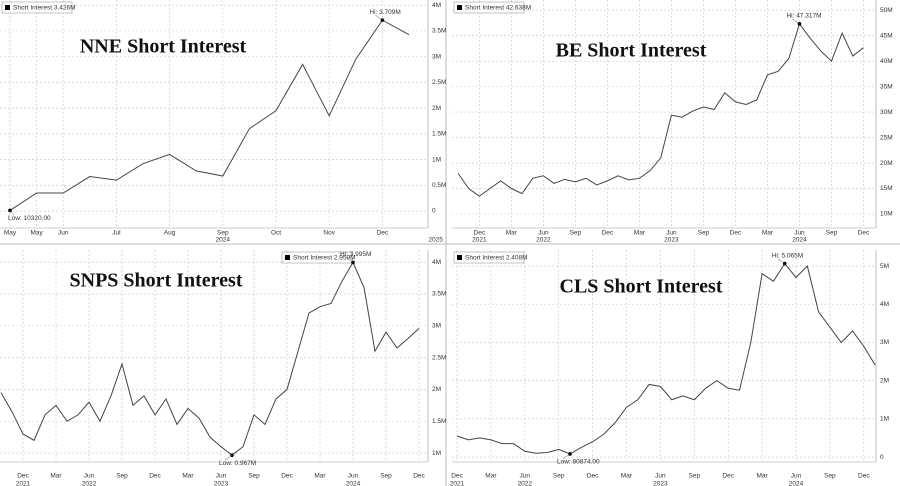  I want to click on x-tick-label: Aug, so click(170, 233).